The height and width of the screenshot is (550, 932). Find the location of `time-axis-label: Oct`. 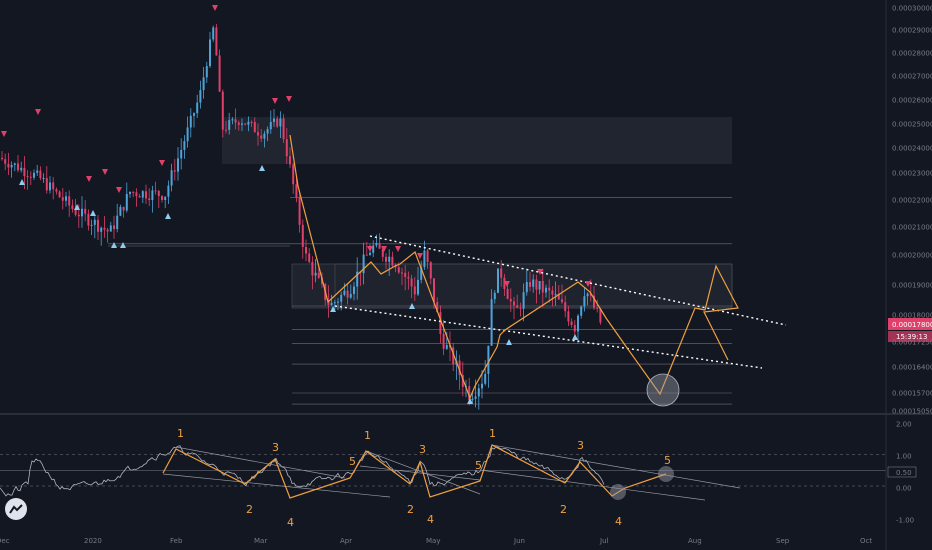

time-axis-label: Oct is located at coordinates (866, 541).